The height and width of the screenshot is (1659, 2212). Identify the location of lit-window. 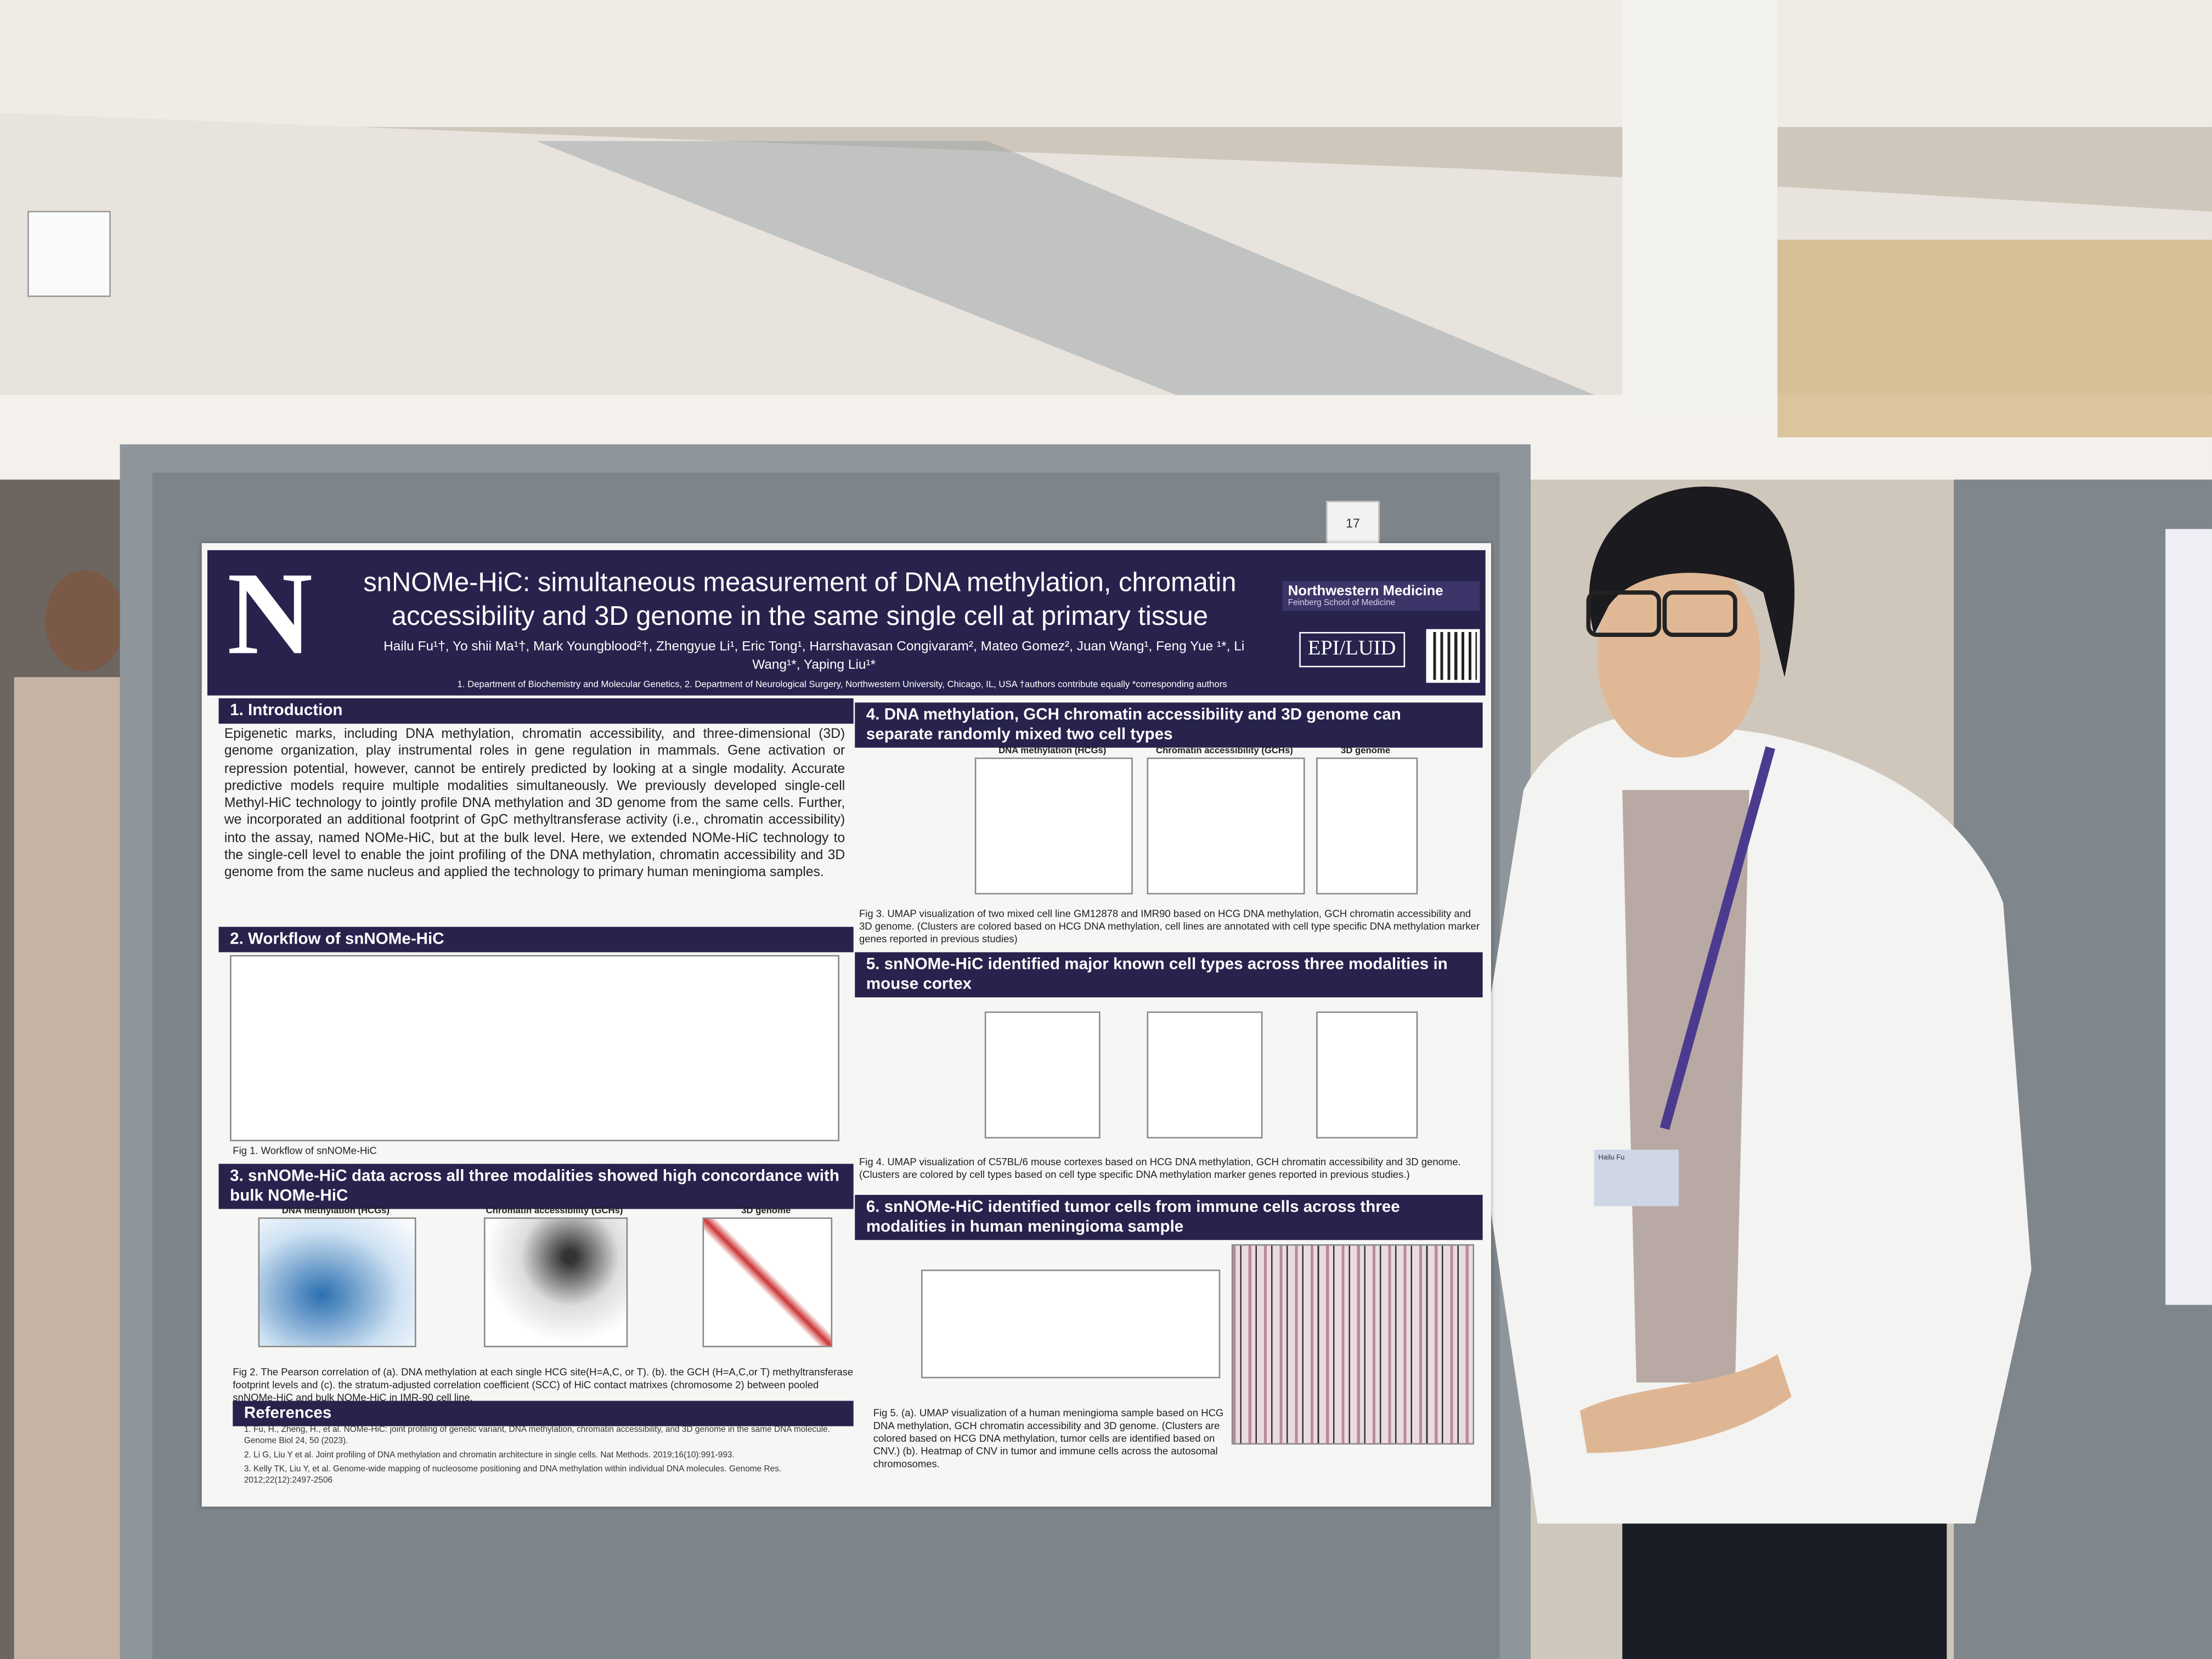
(1995, 339).